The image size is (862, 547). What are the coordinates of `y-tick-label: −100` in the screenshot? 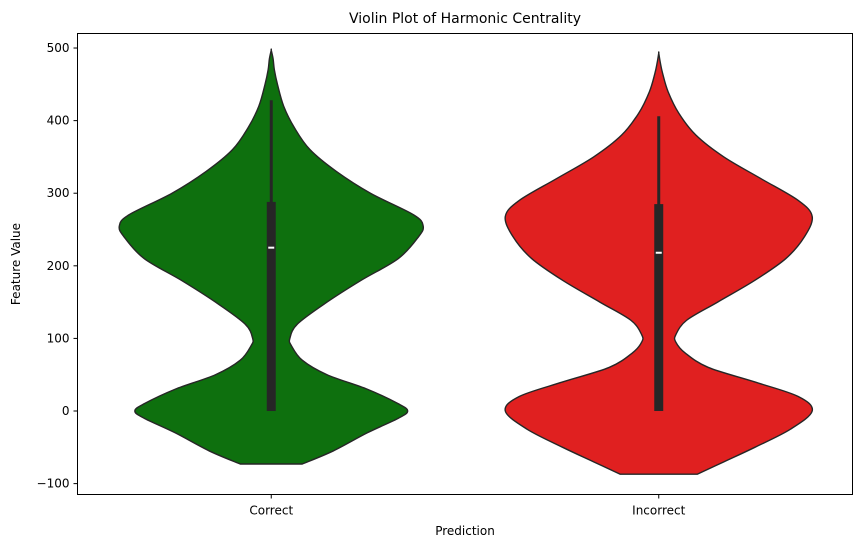 It's located at (53, 484).